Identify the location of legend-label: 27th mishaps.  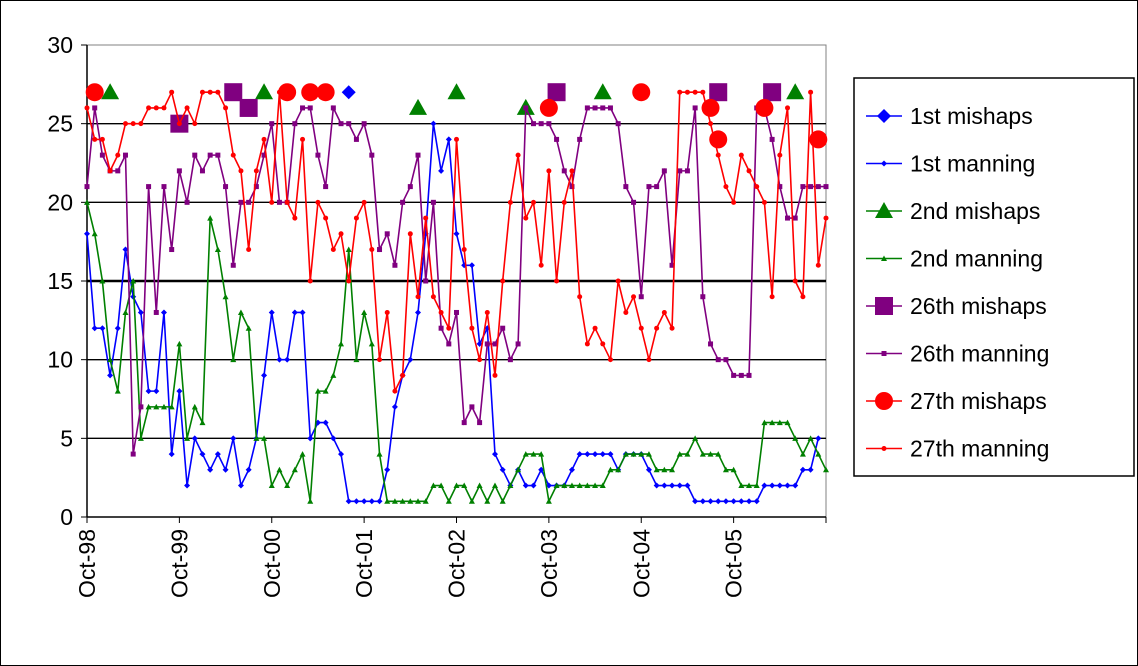
(978, 401).